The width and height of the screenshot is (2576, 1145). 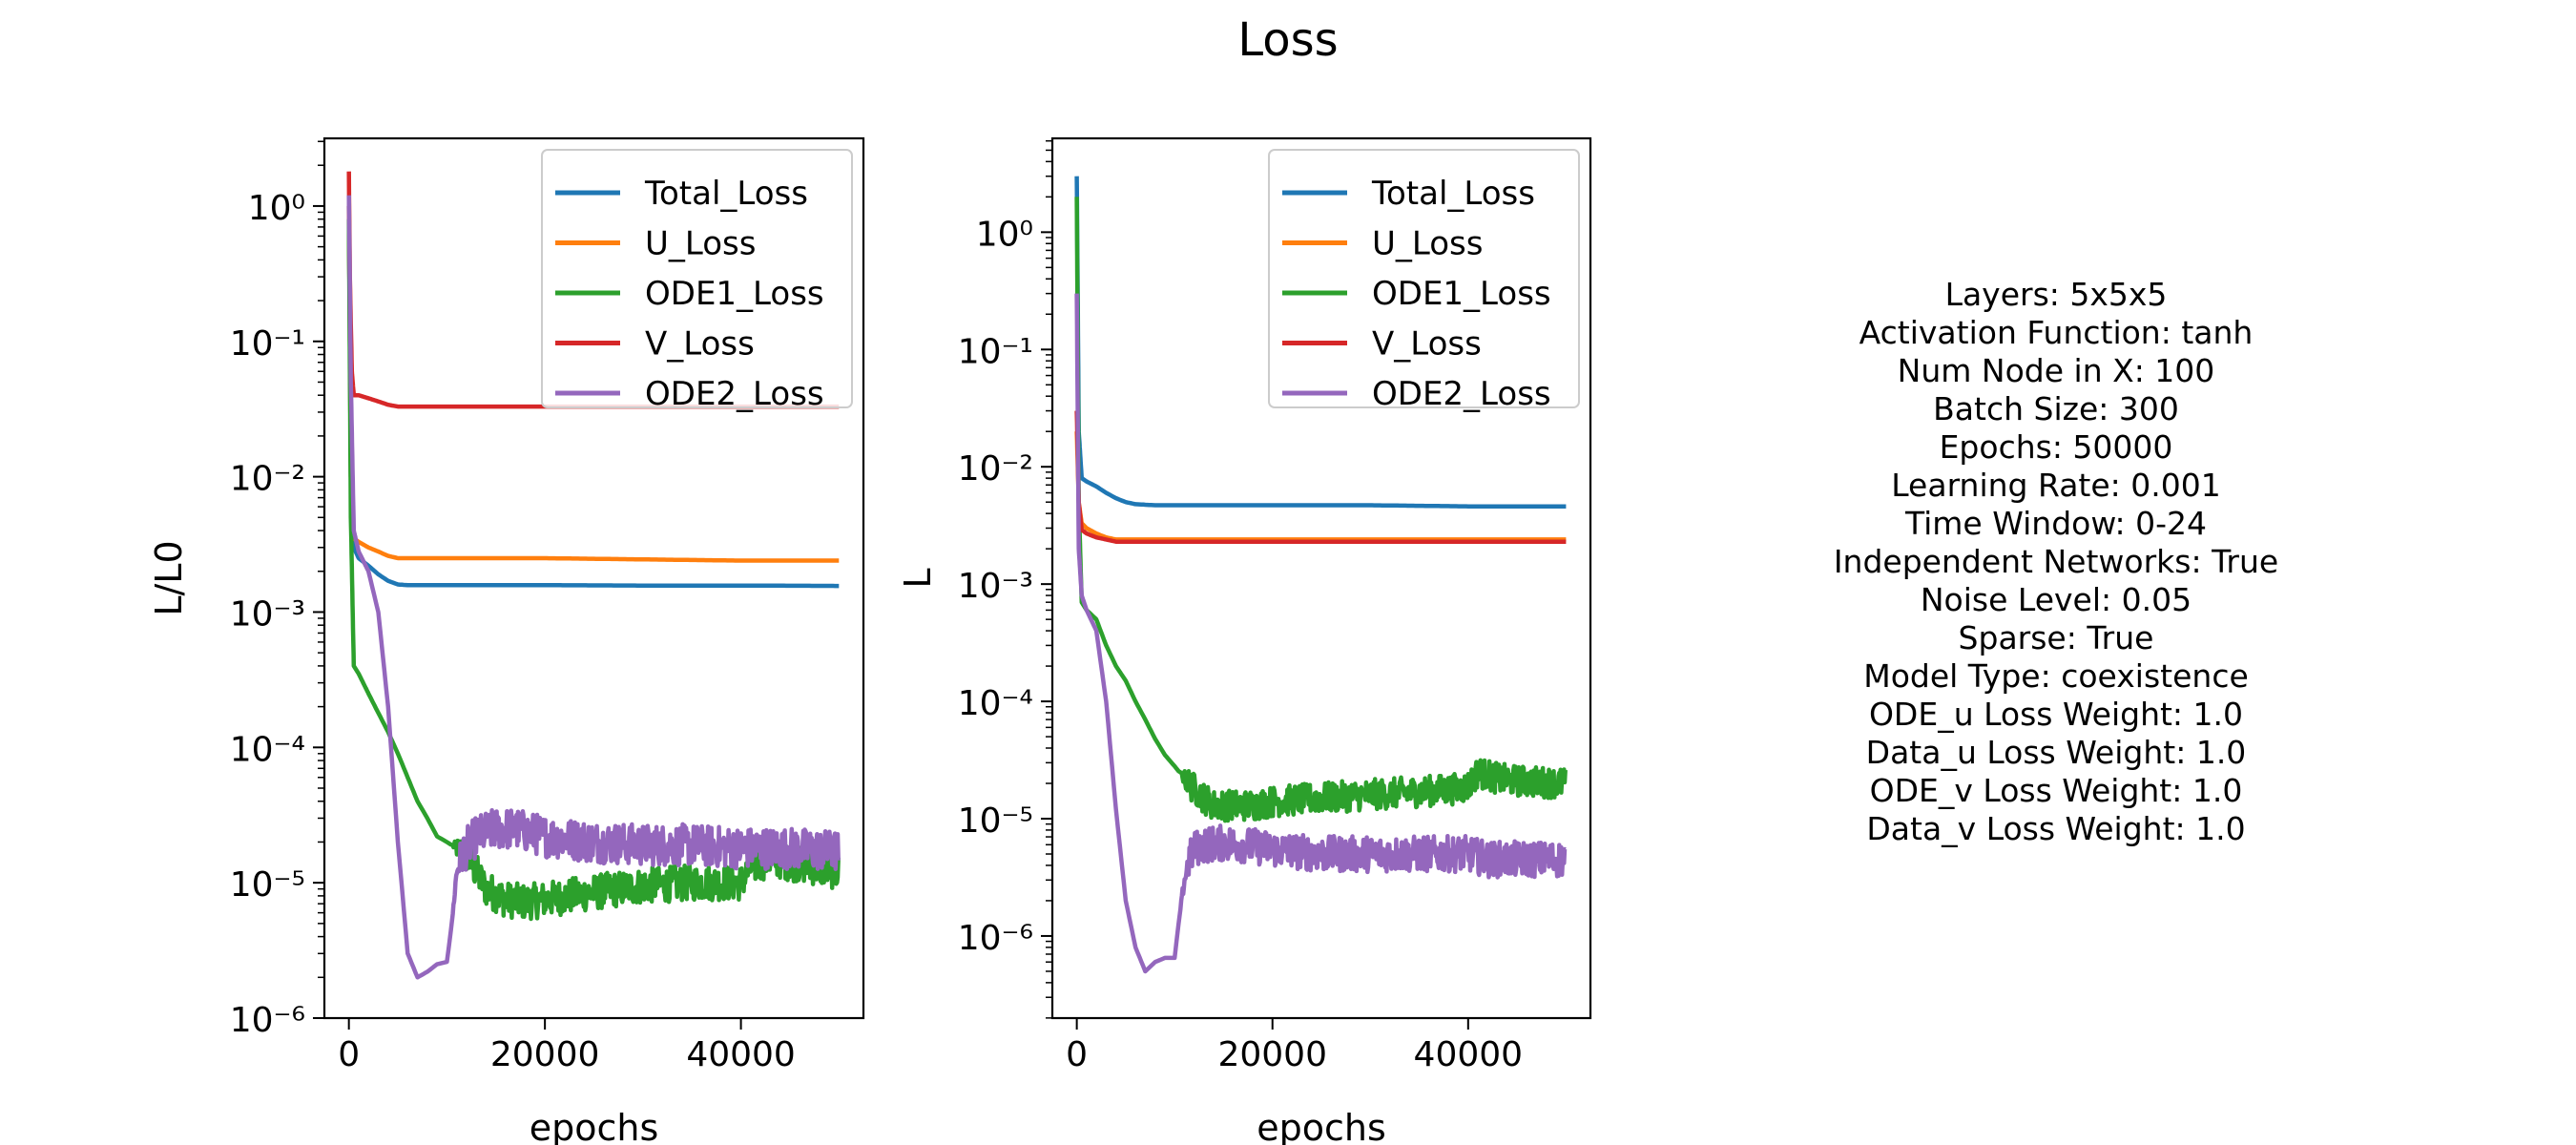 What do you see at coordinates (2056, 715) in the screenshot?
I see `info-line: ODE_u Loss Weight: 1.0` at bounding box center [2056, 715].